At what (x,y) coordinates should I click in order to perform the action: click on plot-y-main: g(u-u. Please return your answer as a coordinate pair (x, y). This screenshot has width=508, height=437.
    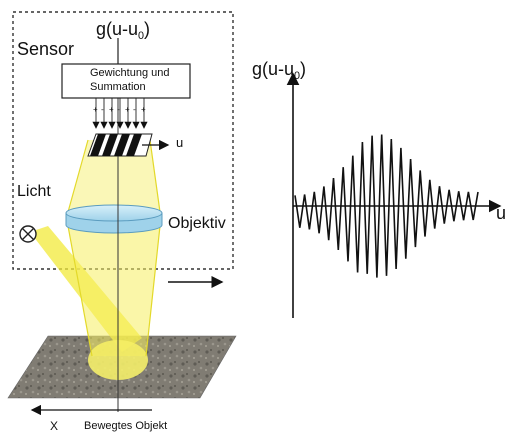
    Looking at the image, I should click on (273, 69).